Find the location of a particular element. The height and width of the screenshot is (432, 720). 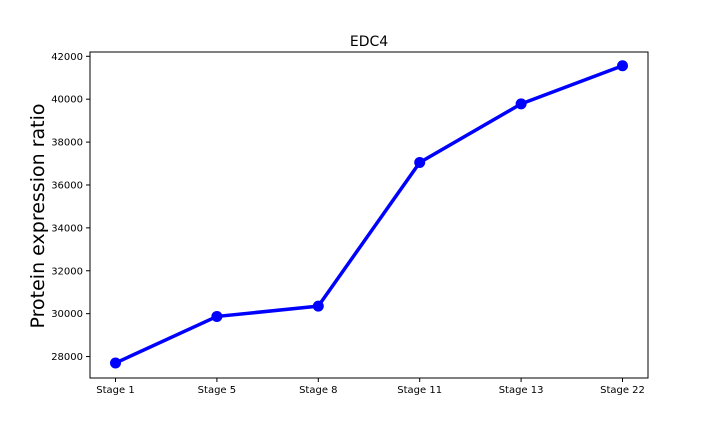

y-tick-label: 32000 is located at coordinates (67, 271).